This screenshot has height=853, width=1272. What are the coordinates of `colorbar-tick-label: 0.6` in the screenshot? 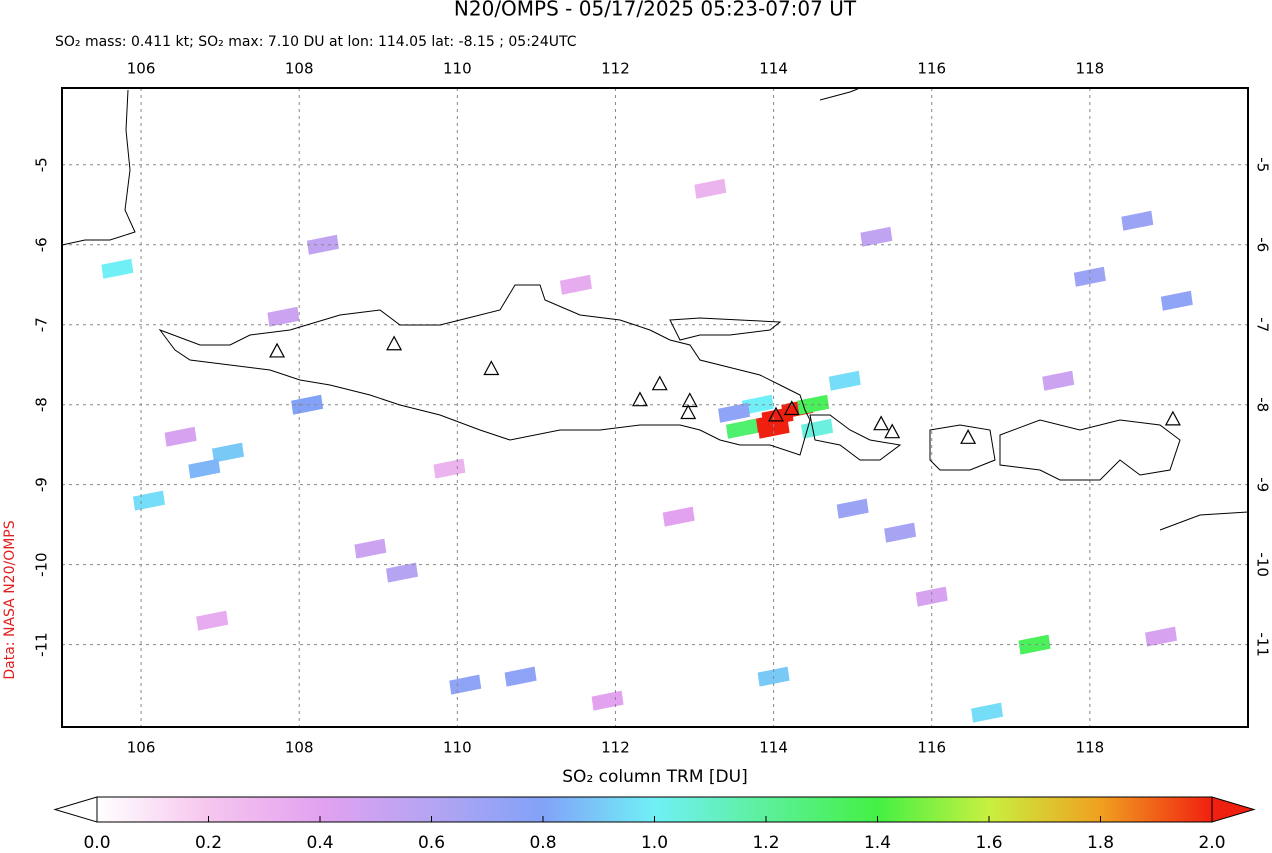 It's located at (431, 843).